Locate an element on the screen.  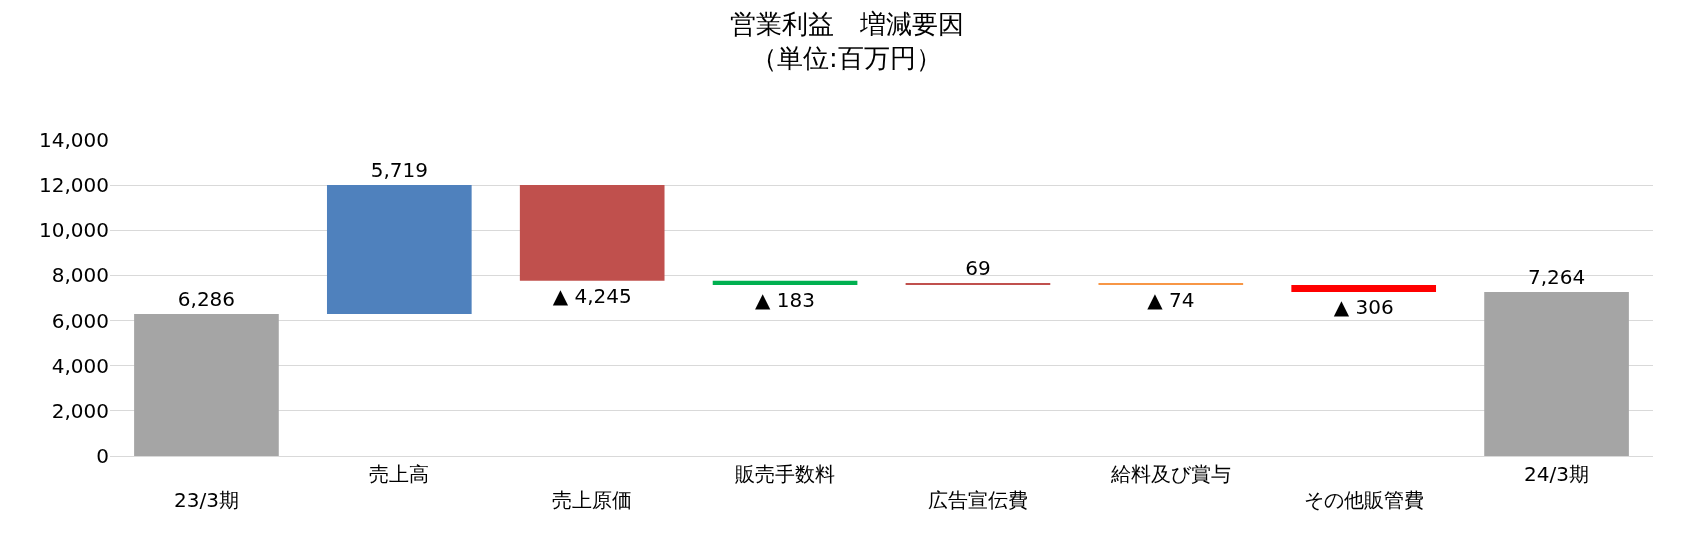
chart-title: 営業利益 増減要因 is located at coordinates (846, 24).